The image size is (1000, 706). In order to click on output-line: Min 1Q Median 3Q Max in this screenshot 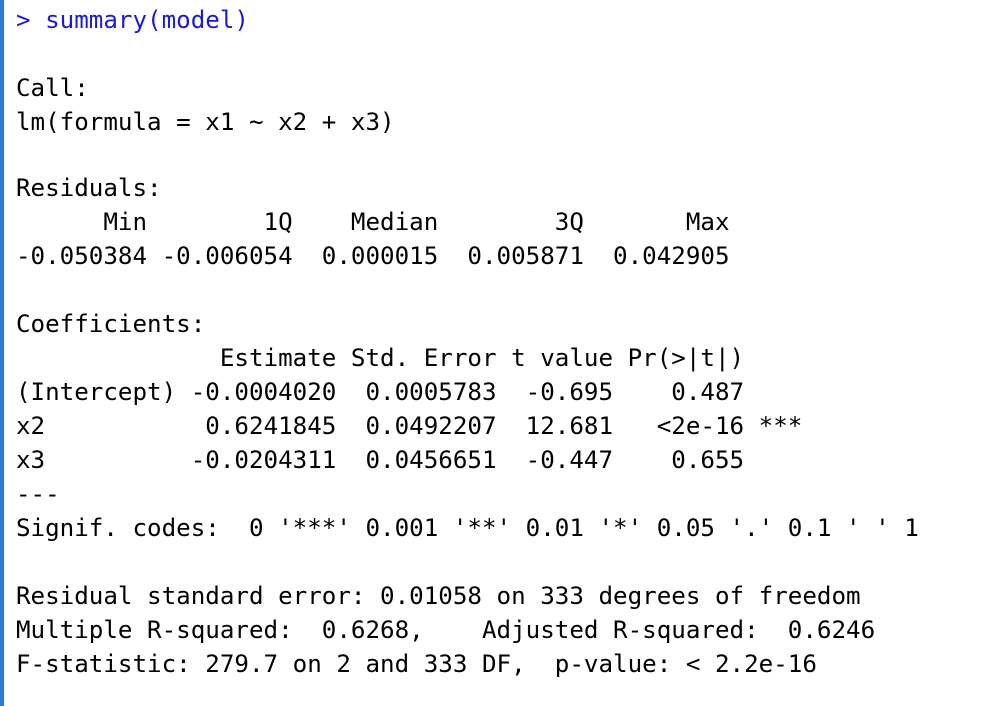, I will do `click(380, 222)`.